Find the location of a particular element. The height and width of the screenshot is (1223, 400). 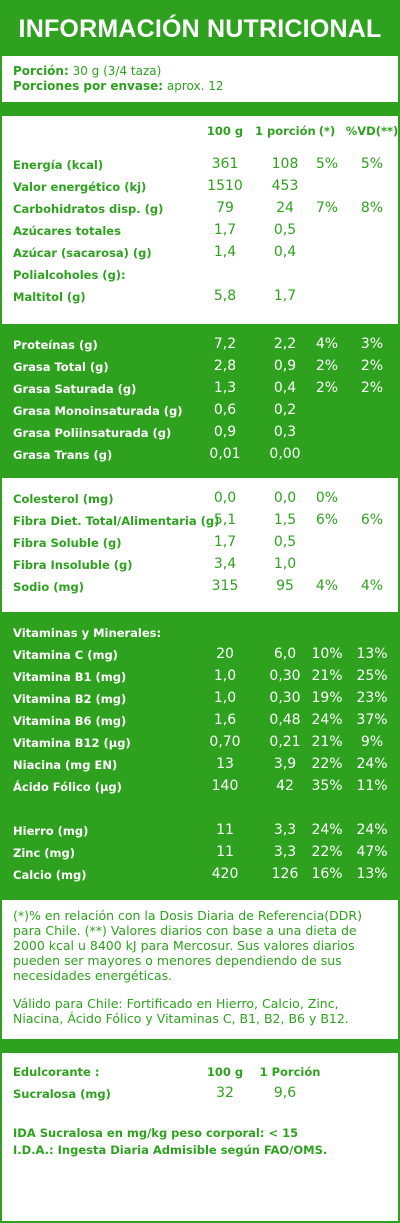

value-100g: 140 is located at coordinates (225, 786).